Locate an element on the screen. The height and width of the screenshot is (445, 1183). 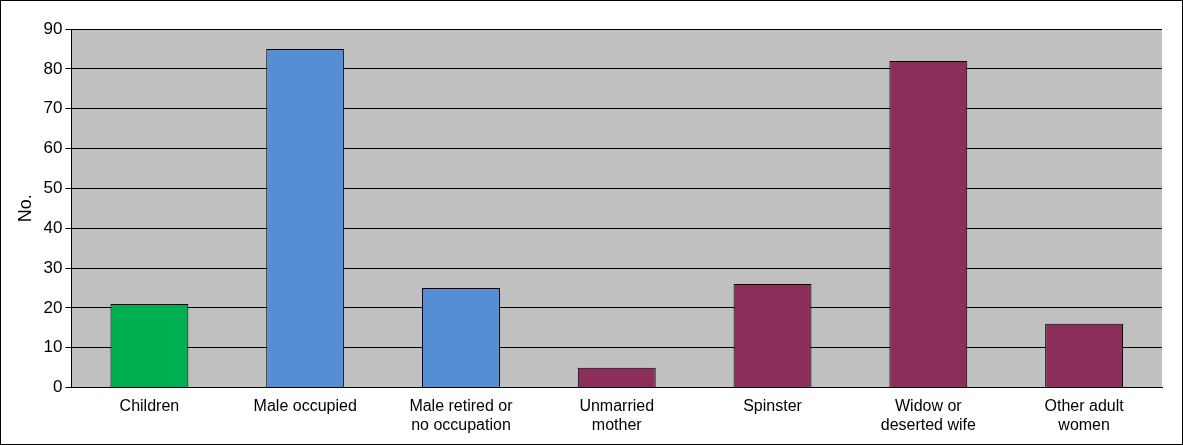
x-tick-label: Spinster is located at coordinates (773, 405).